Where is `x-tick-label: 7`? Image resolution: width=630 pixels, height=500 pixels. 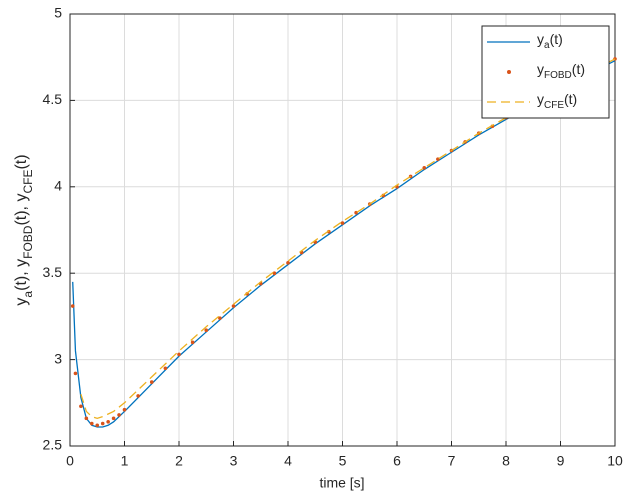 x-tick-label: 7 is located at coordinates (452, 461).